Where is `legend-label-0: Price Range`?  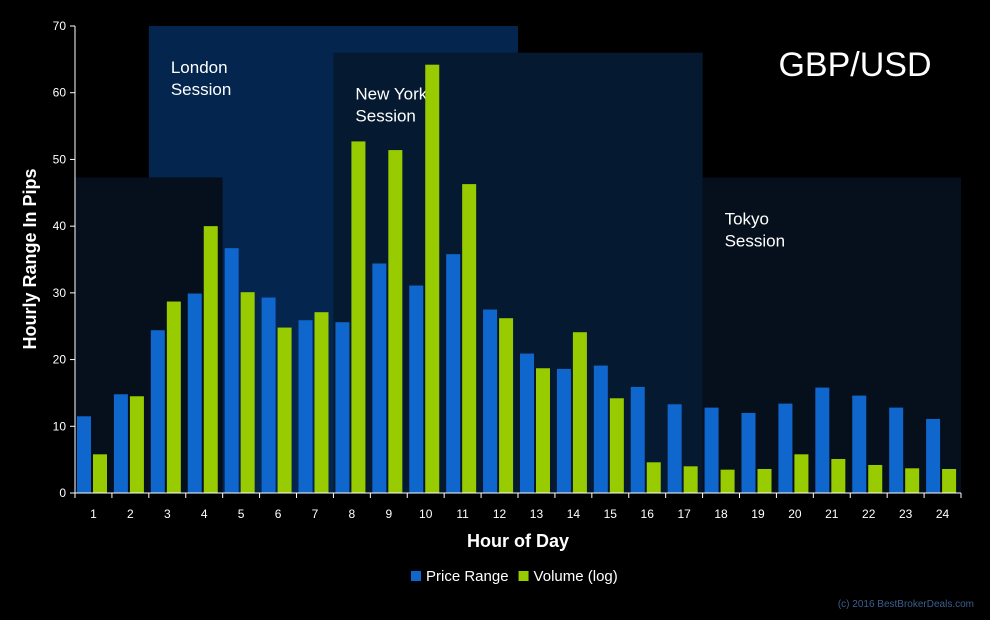 legend-label-0: Price Range is located at coordinates (467, 576).